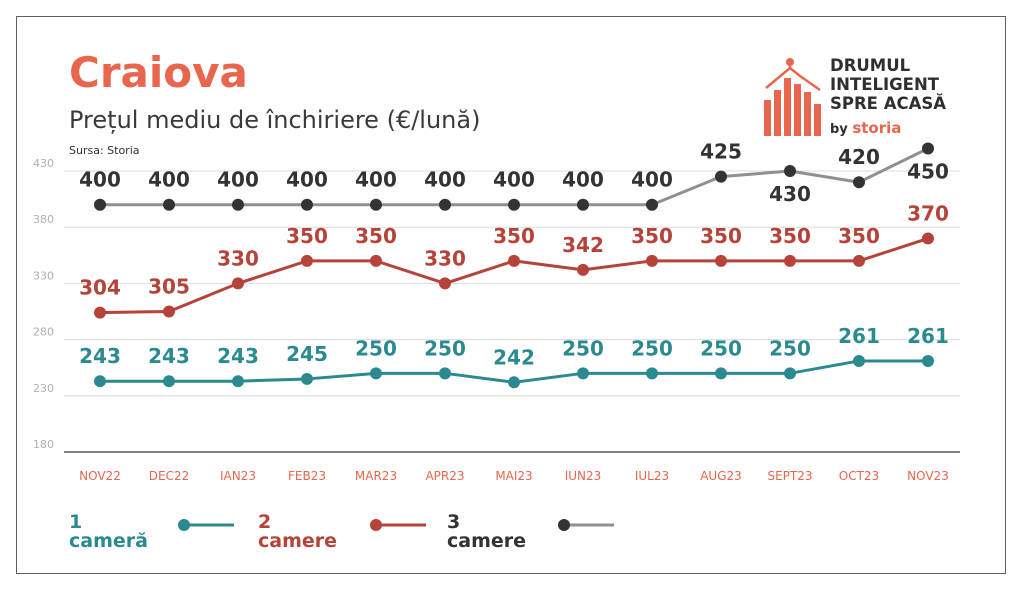 Image resolution: width=1024 pixels, height=592 pixels. What do you see at coordinates (169, 476) in the screenshot?
I see `x-tick-label: DEC22` at bounding box center [169, 476].